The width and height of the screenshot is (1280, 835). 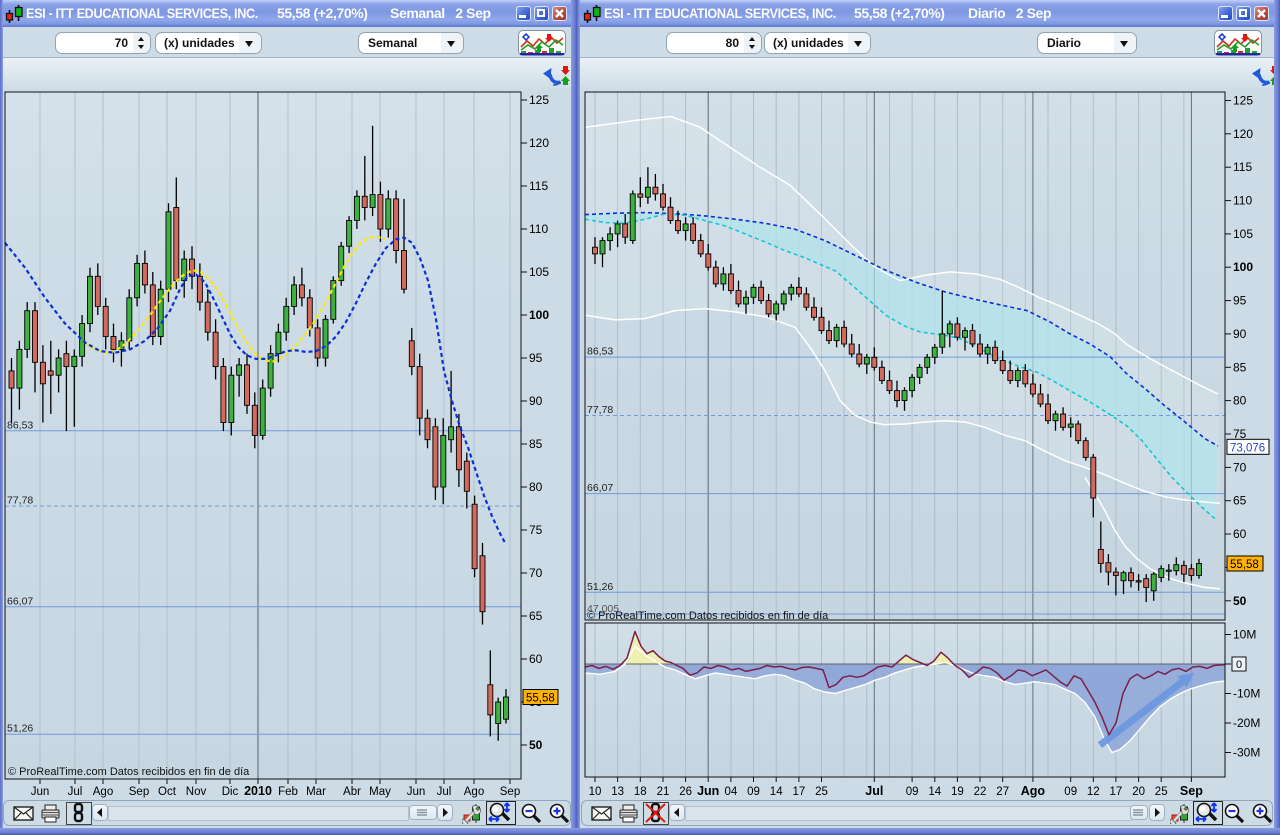 I want to click on svg-text: 73,076, so click(x=1247, y=448).